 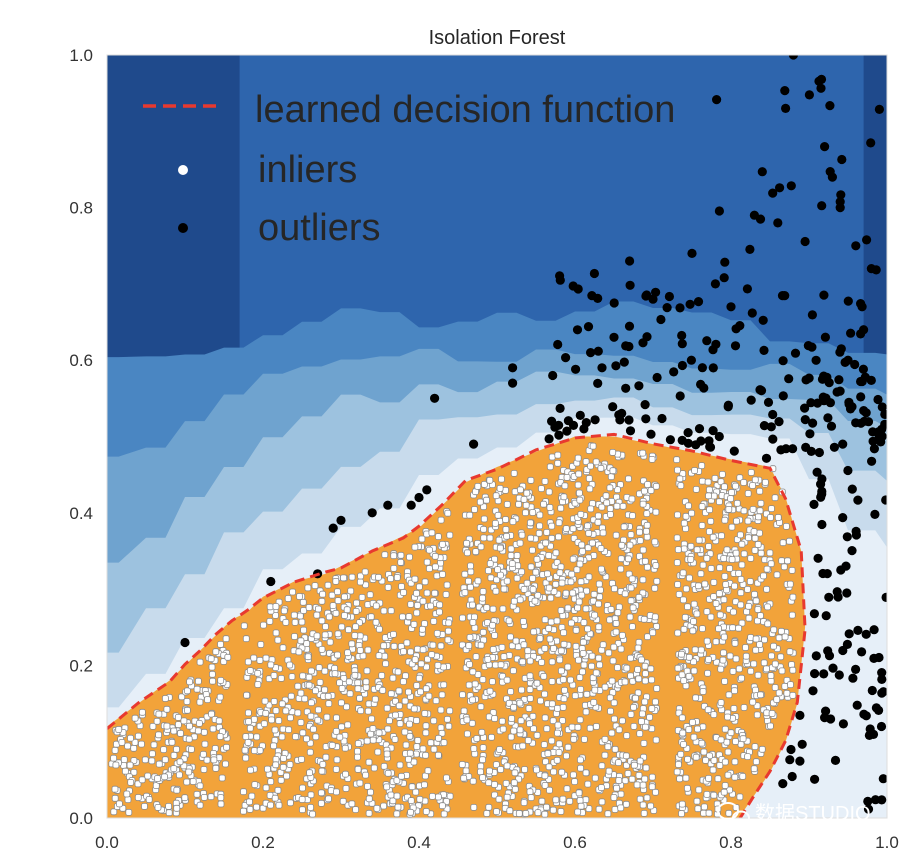 I want to click on y-tick-label: 0.6, so click(x=81, y=360).